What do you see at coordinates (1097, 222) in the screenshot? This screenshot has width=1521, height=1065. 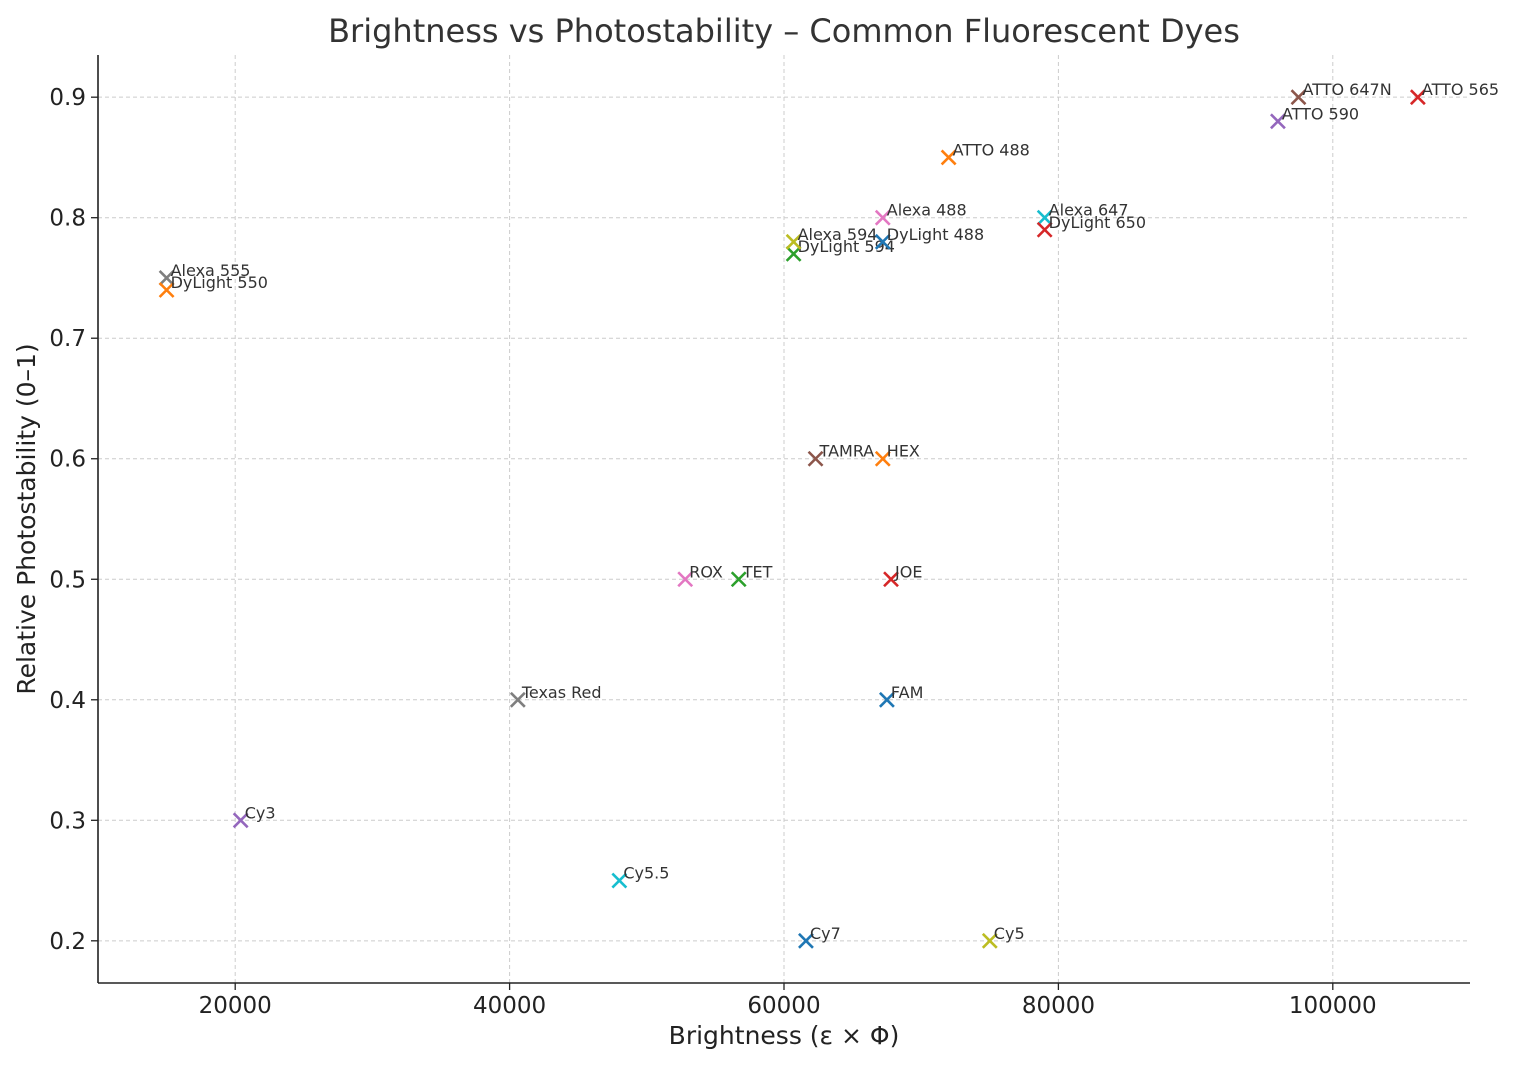 I see `point-label: DyLight 650` at bounding box center [1097, 222].